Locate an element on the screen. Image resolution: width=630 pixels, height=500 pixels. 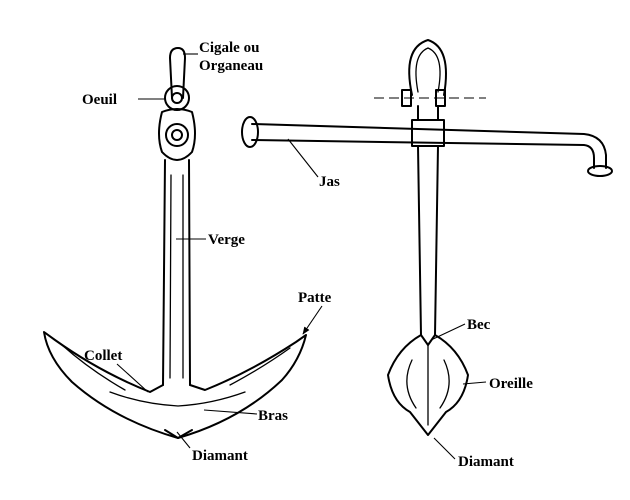
label-bec: Bec is located at coordinates (479, 325).